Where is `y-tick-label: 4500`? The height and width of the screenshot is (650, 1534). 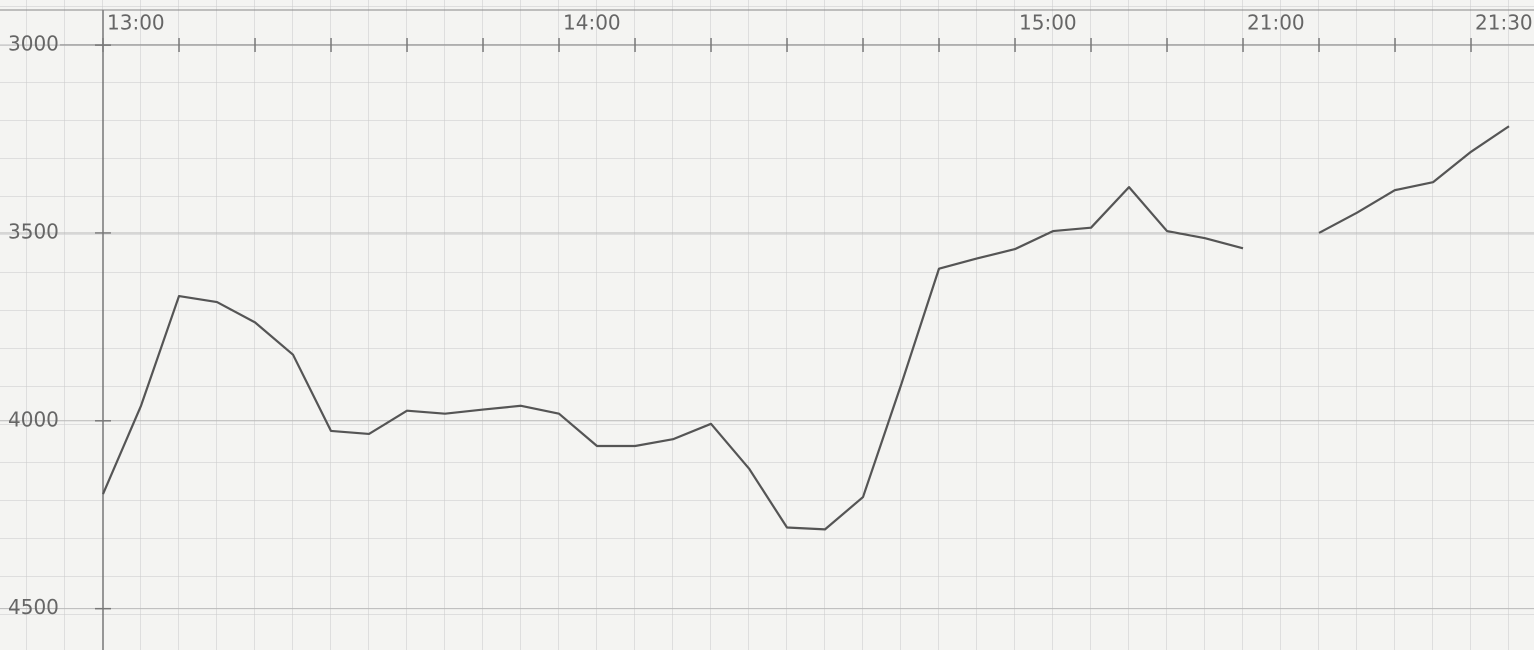 y-tick-label: 4500 is located at coordinates (33, 607).